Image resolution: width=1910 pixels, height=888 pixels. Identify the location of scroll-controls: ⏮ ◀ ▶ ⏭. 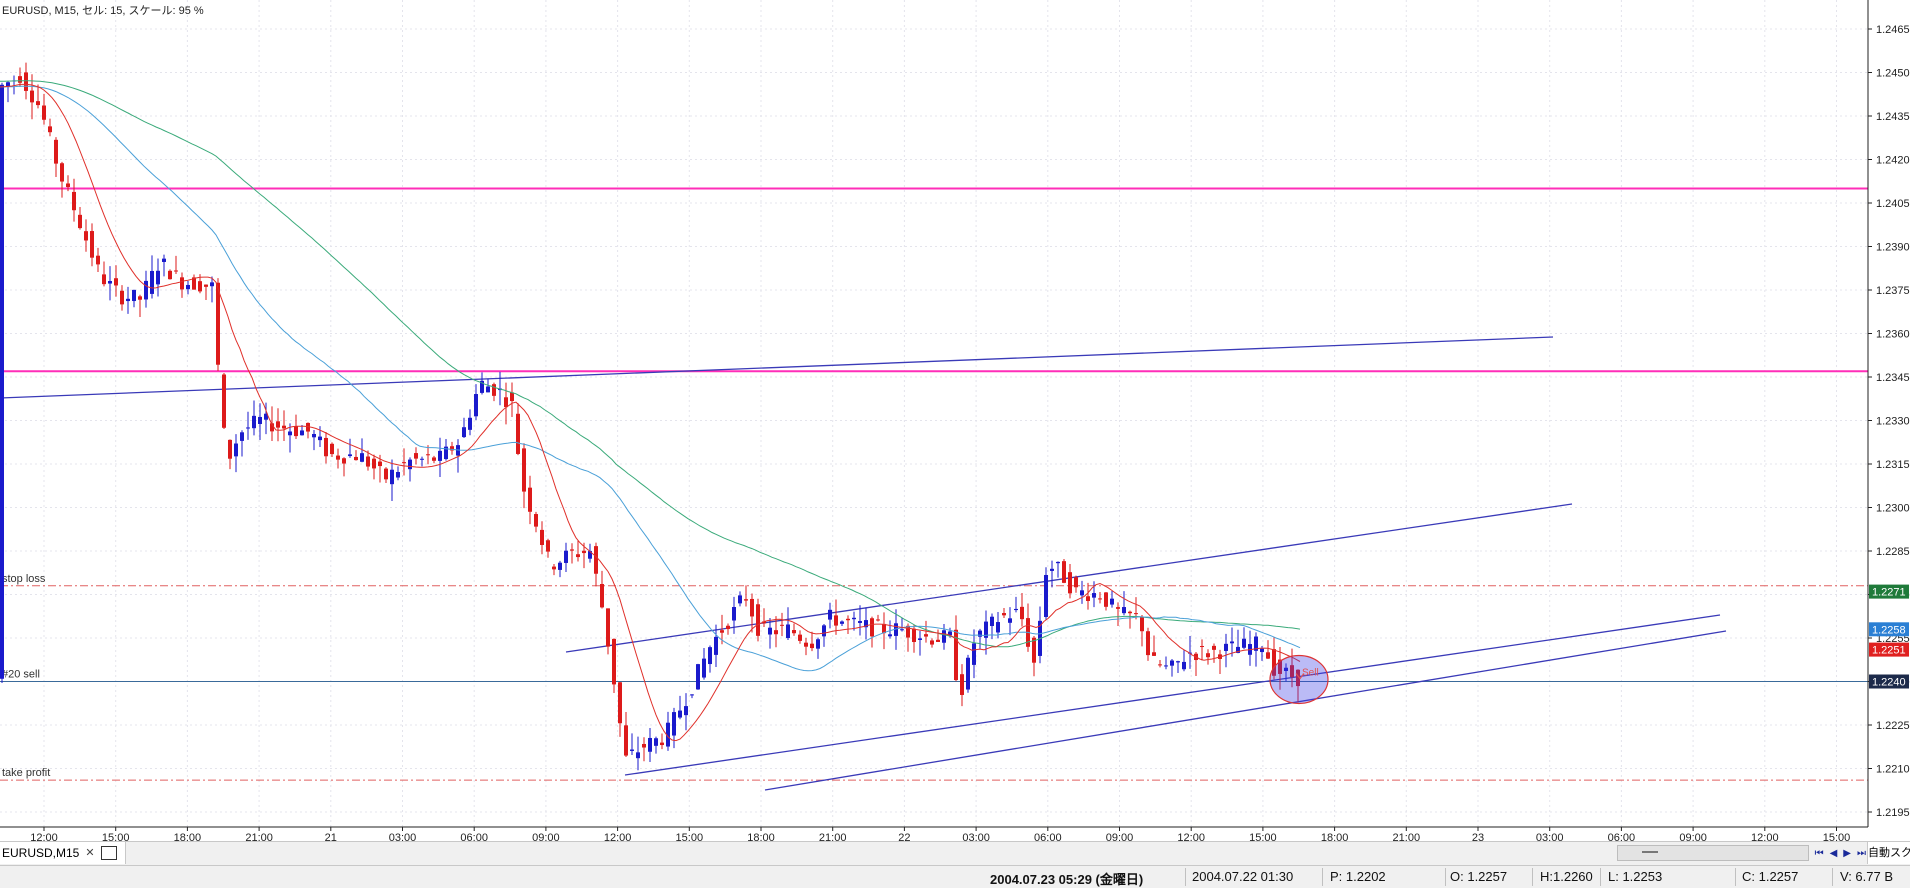
(1741, 853).